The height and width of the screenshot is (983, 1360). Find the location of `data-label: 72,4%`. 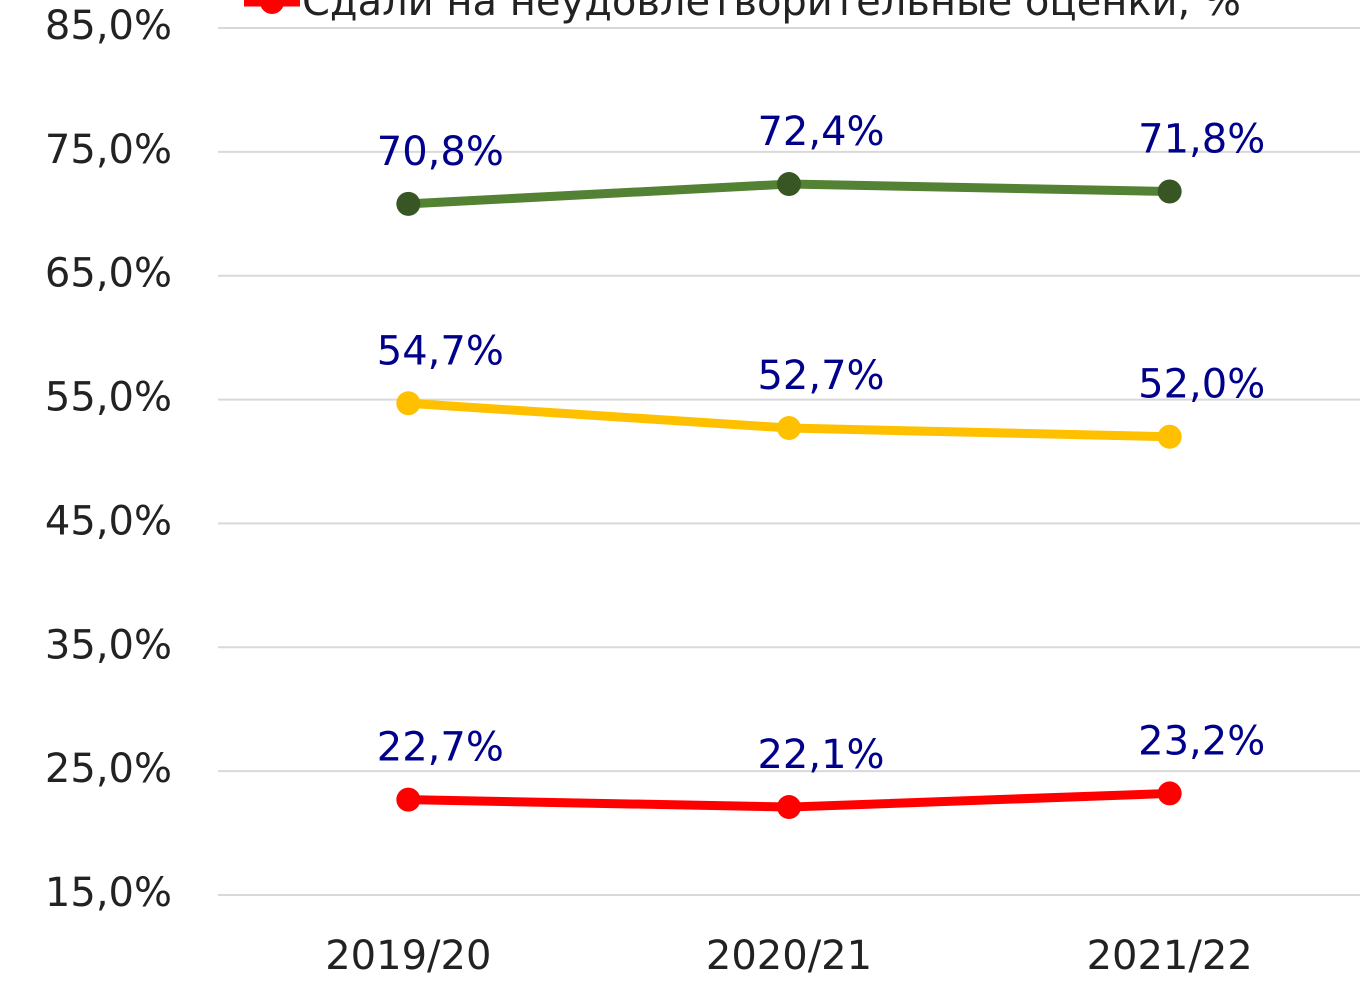

data-label: 72,4% is located at coordinates (820, 132).